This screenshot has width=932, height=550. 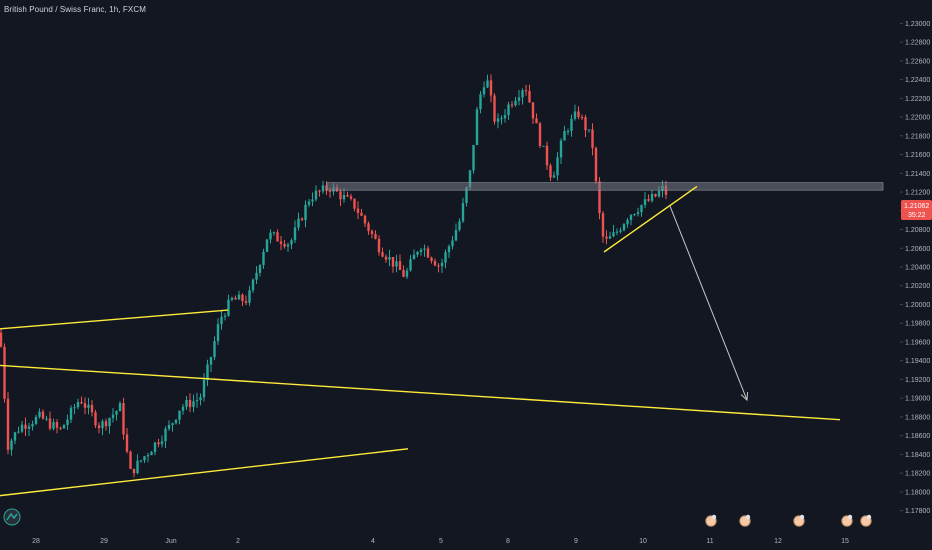 I want to click on icons-layer, so click(x=437, y=517).